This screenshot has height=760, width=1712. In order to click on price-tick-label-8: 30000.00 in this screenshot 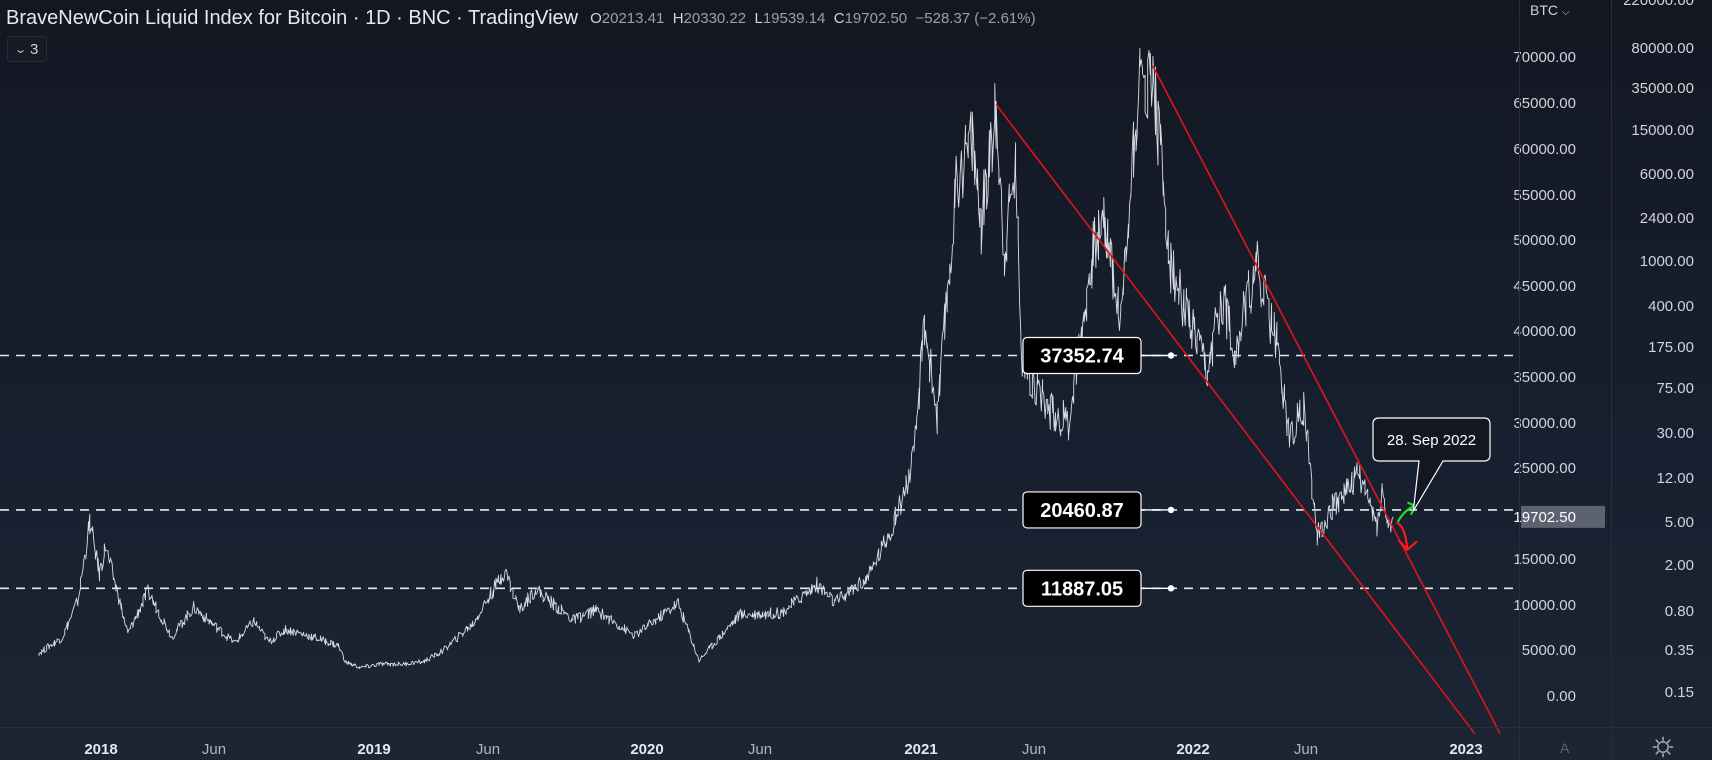, I will do `click(1544, 423)`.